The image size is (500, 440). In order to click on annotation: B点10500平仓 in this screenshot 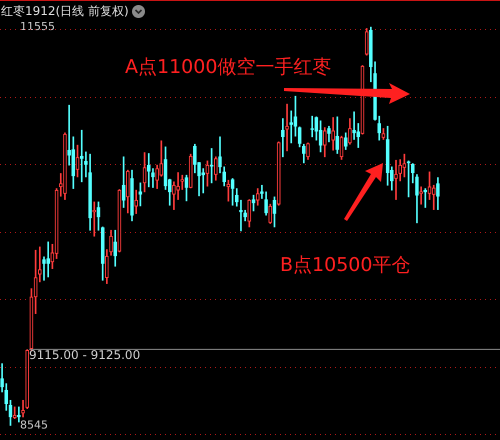, I will do `click(345, 265)`.